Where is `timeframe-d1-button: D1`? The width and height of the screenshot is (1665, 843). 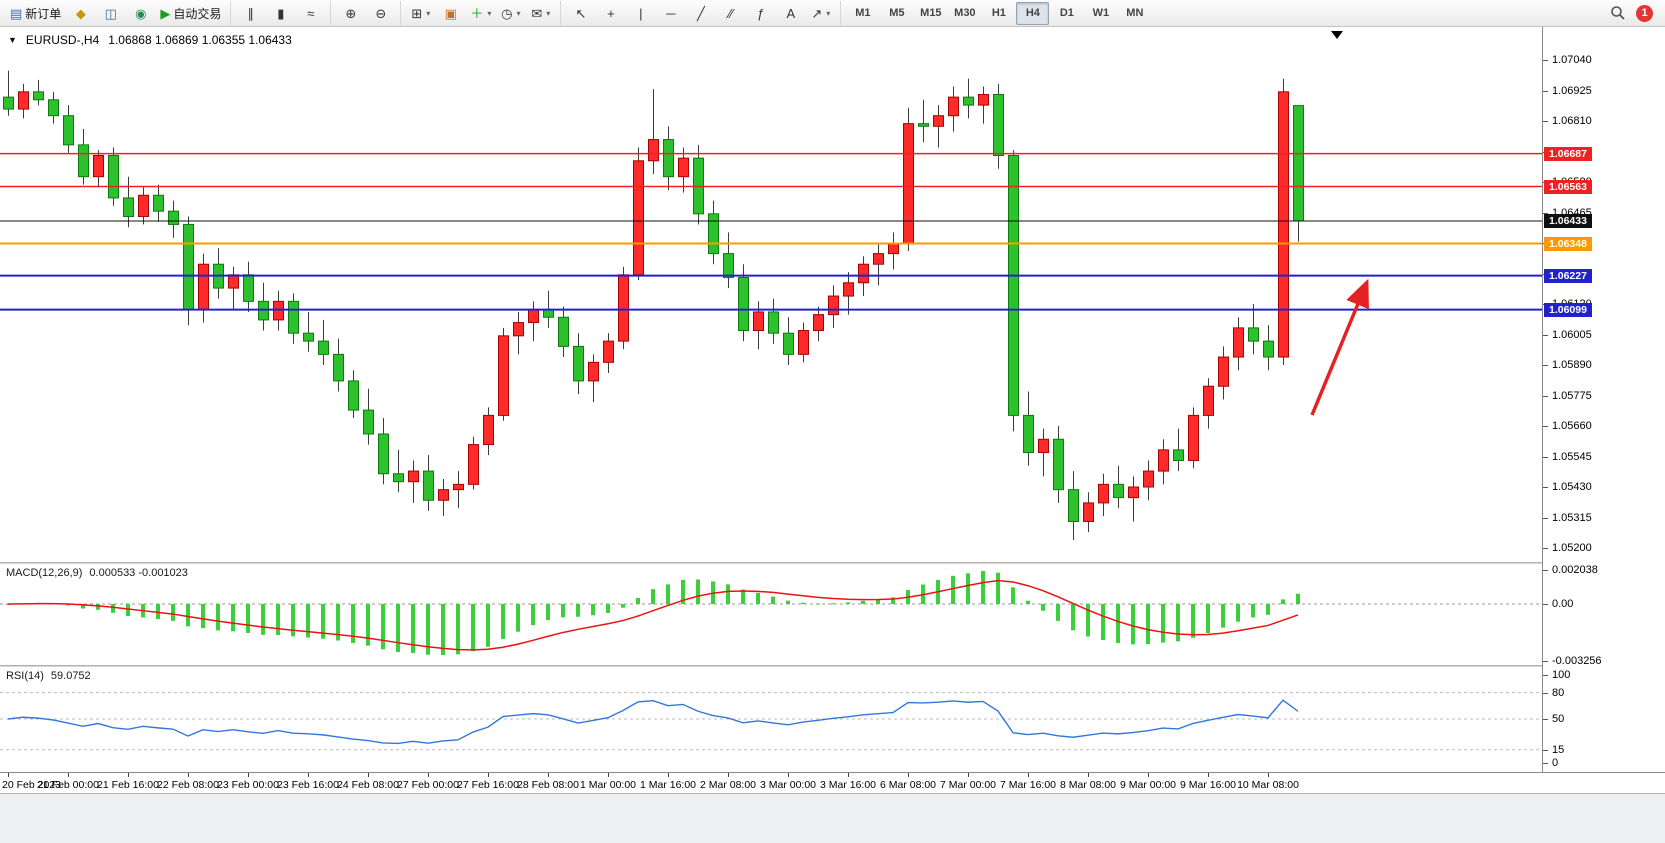 timeframe-d1-button: D1 is located at coordinates (1066, 13).